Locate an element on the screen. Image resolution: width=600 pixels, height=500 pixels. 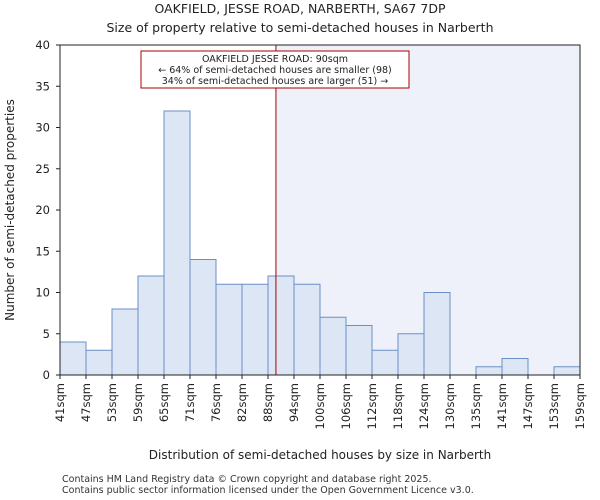
x-tick-label: 100sqm is located at coordinates (320, 406).